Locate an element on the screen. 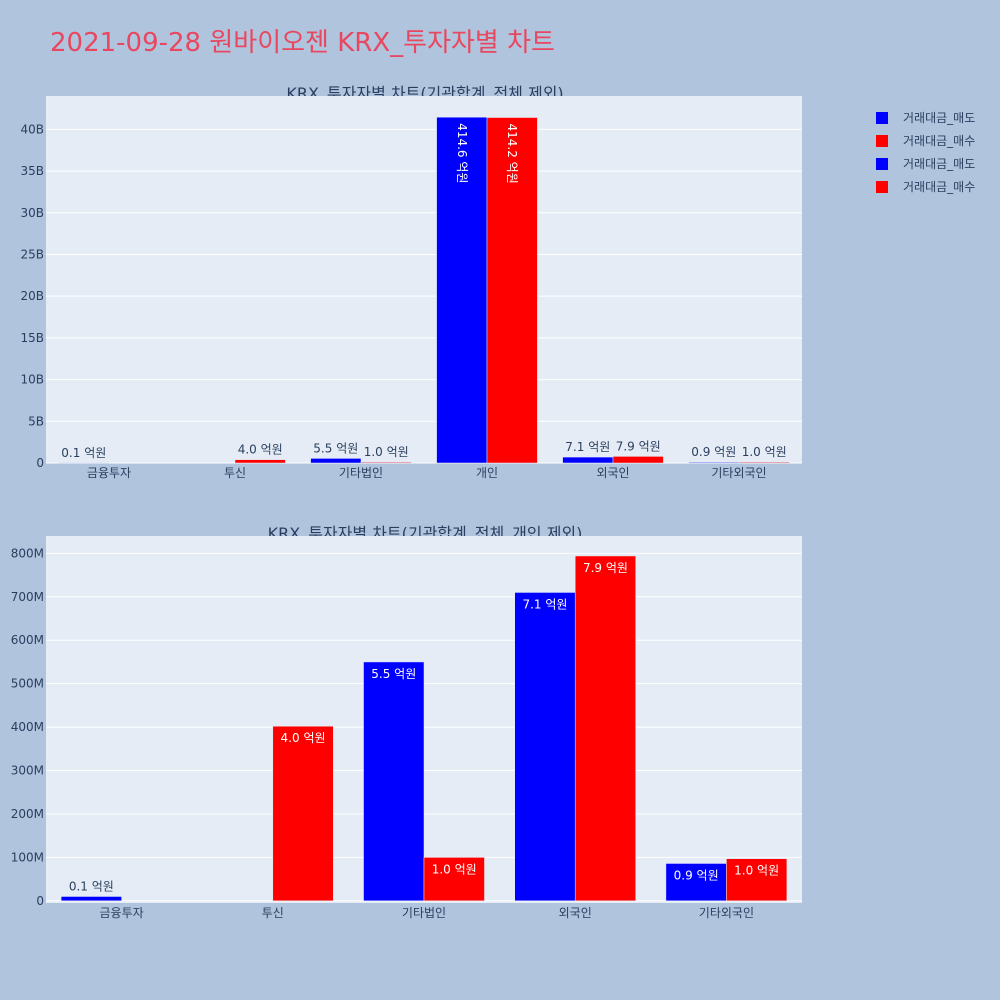  y-tick-label: 25B is located at coordinates (32, 254).